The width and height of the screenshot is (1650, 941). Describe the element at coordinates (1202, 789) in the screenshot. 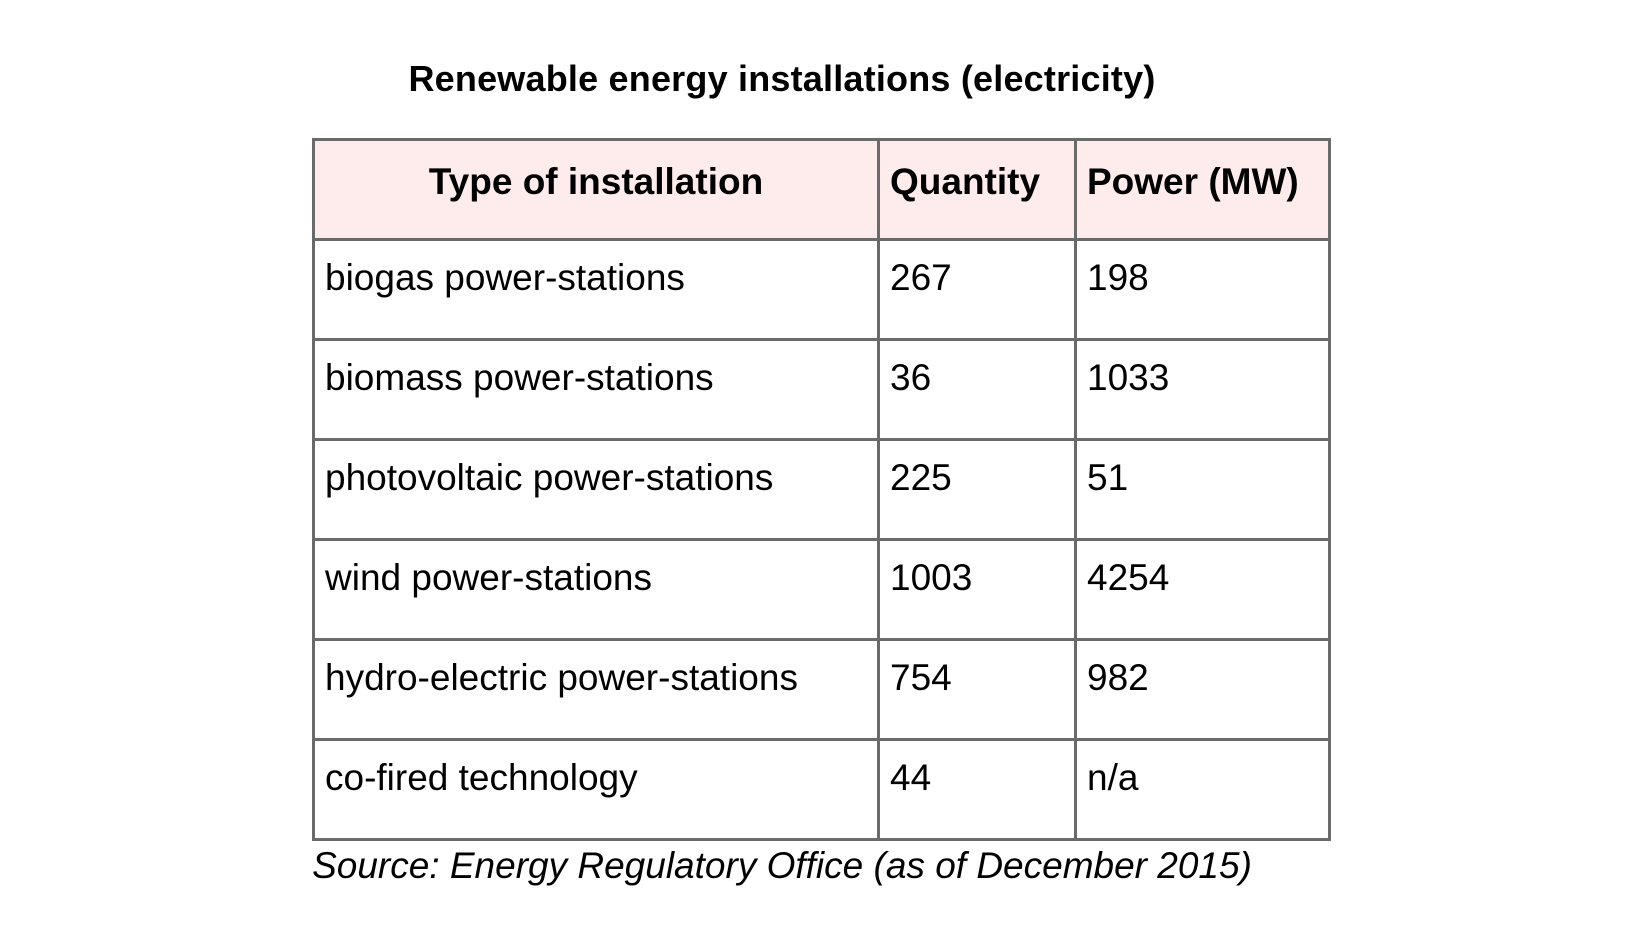

I see `cell-power: n/a` at that location.